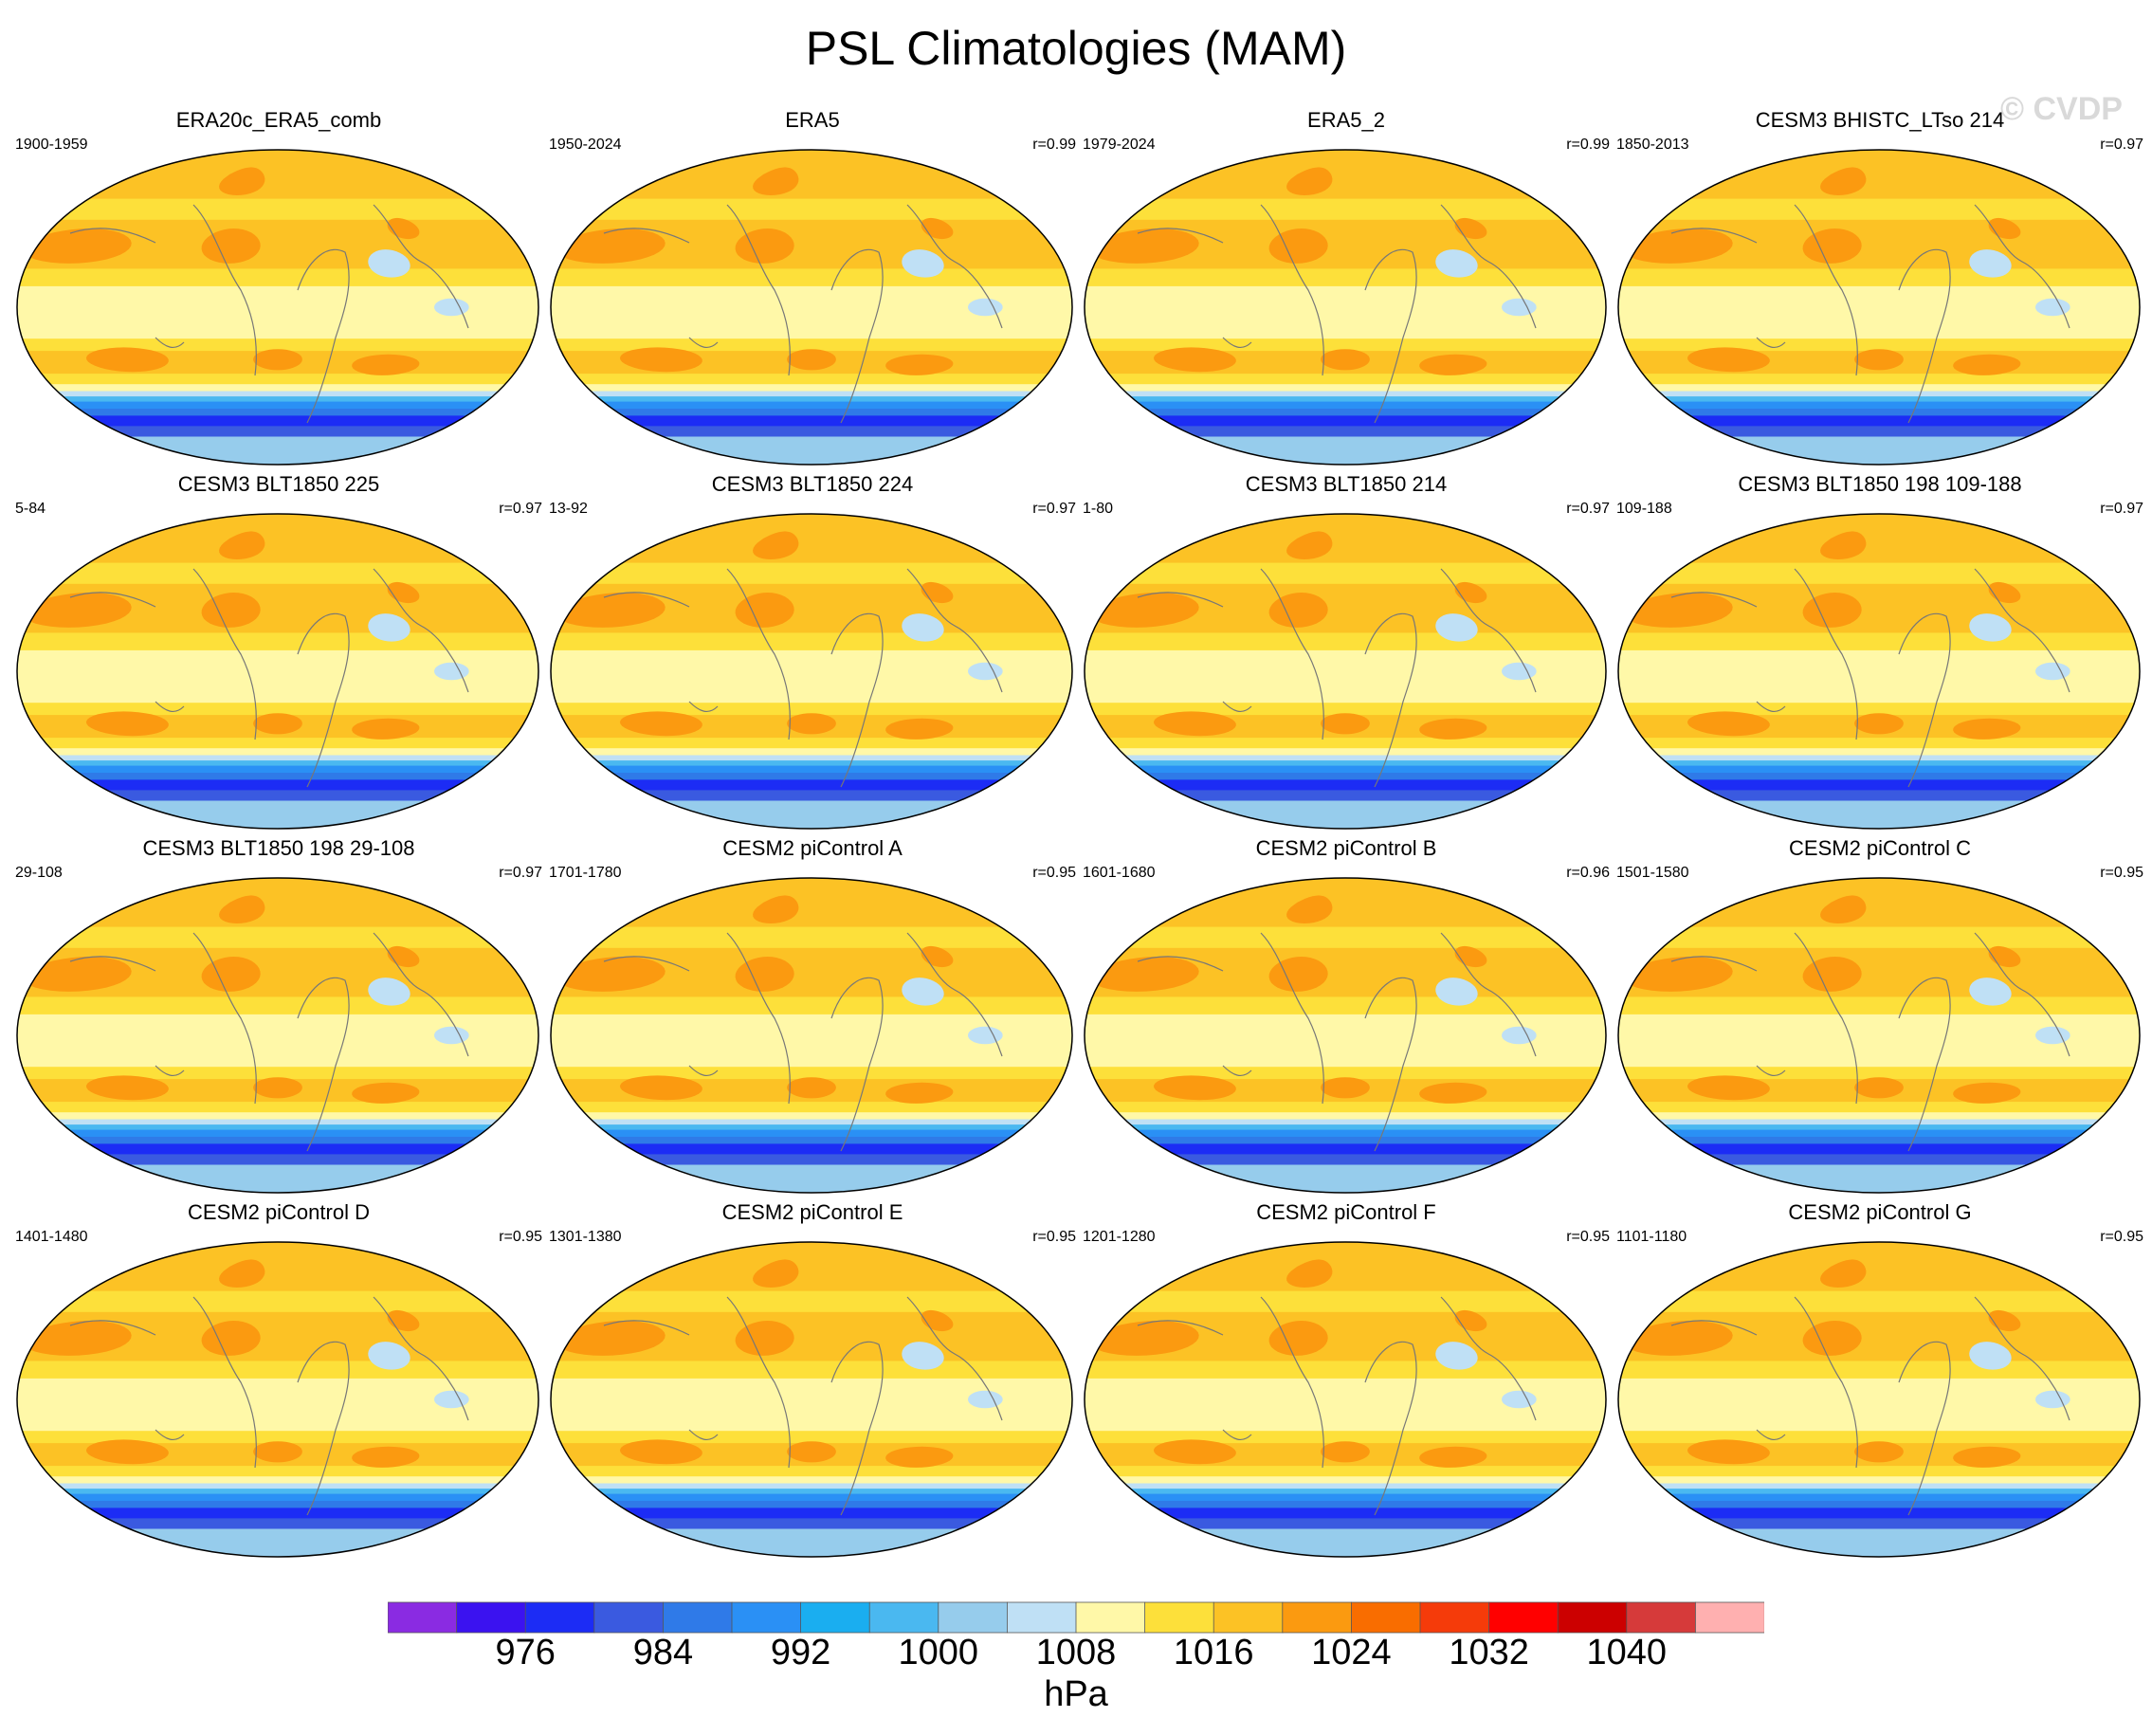  What do you see at coordinates (1076, 1652) in the screenshot?
I see `colorbar-tick-label: 1008` at bounding box center [1076, 1652].